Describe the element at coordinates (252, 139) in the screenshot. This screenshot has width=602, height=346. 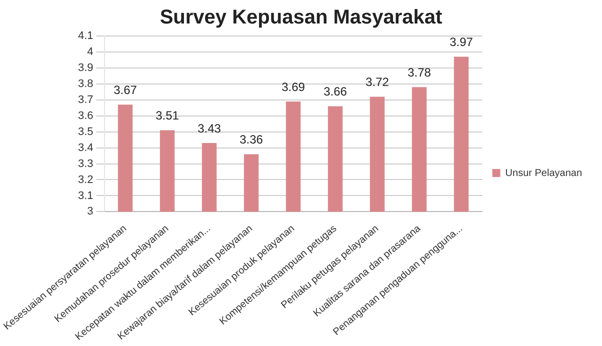
I see `data-label: 3.36` at that location.